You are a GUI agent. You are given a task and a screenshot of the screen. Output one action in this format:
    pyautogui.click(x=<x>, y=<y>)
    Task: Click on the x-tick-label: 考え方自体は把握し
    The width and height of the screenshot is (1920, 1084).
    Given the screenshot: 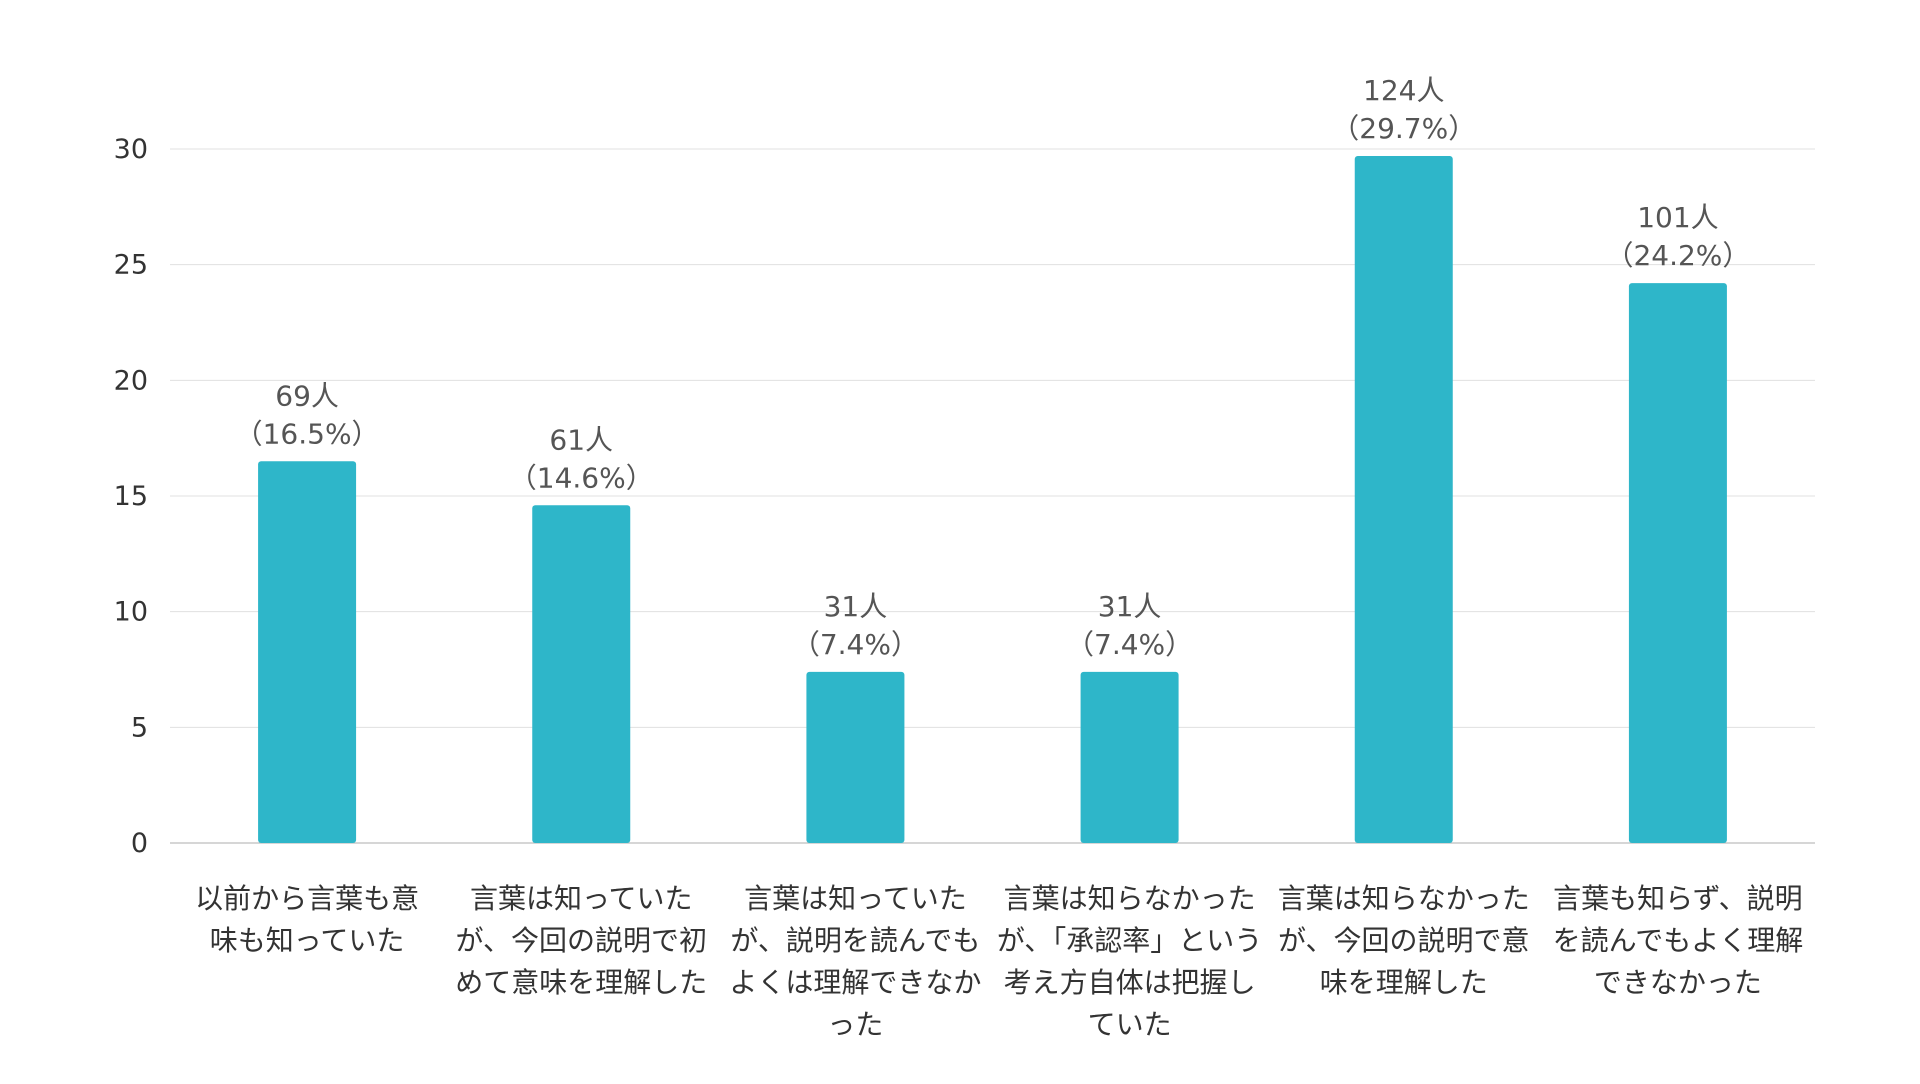 What is the action you would take?
    pyautogui.click(x=1130, y=982)
    